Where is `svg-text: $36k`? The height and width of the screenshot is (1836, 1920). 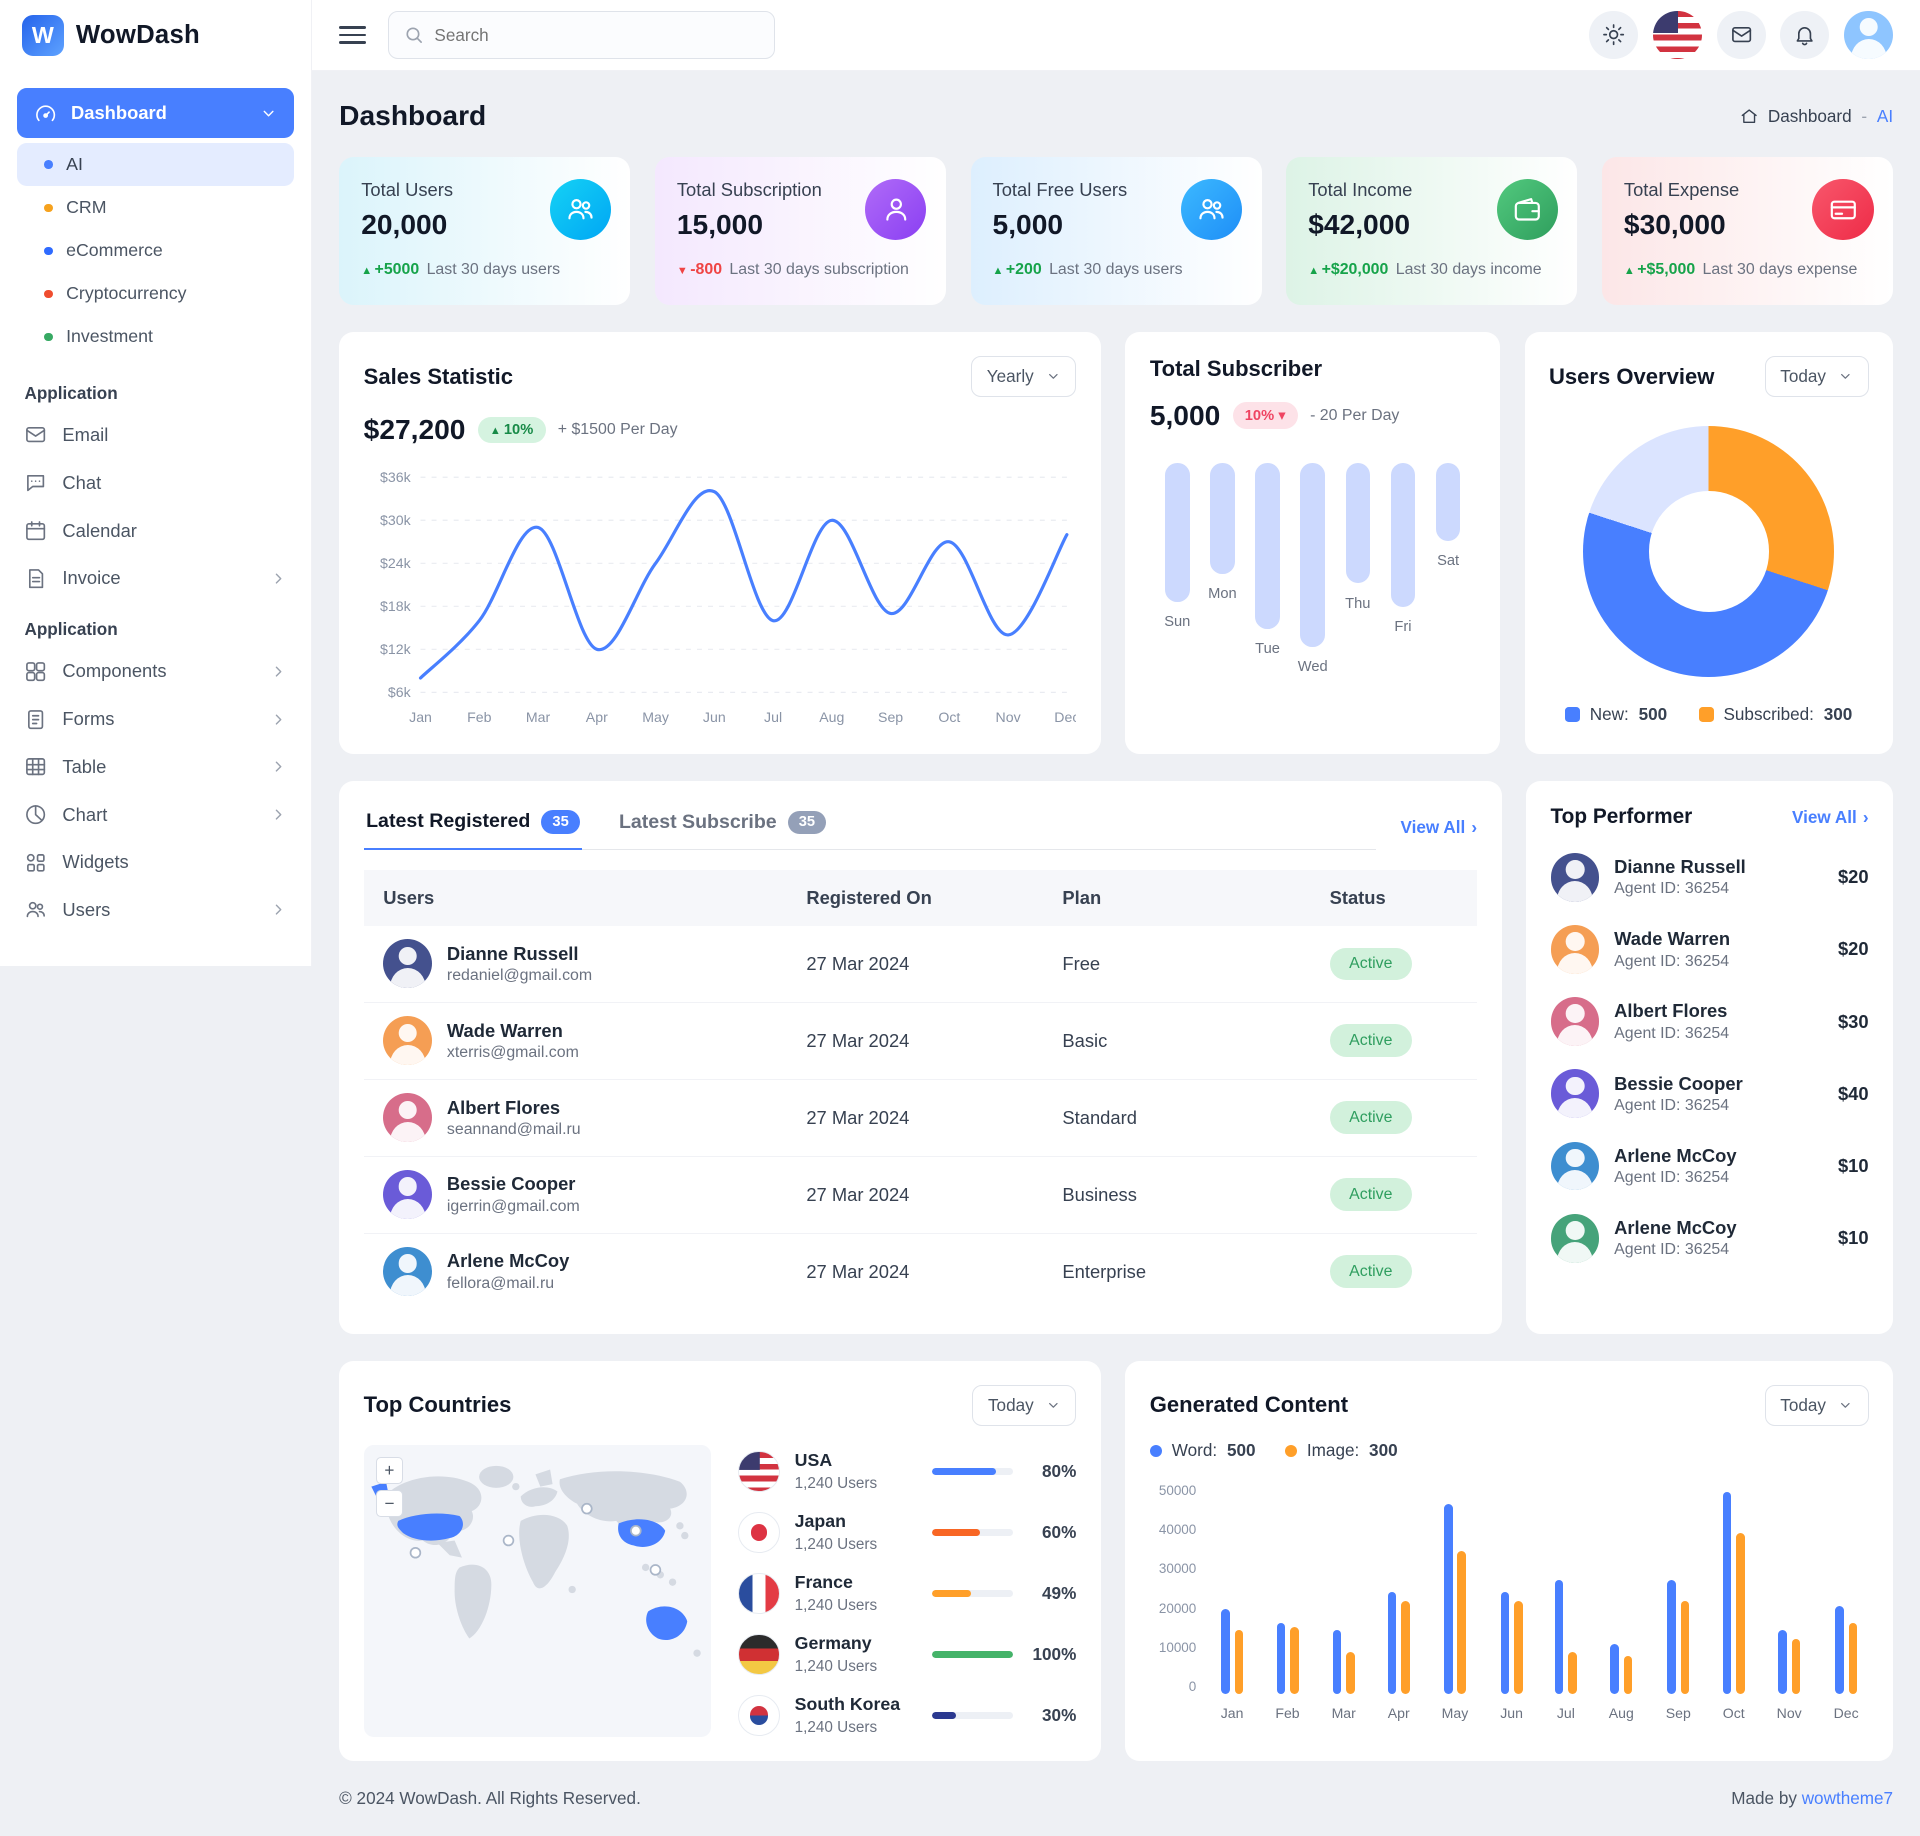 svg-text: $36k is located at coordinates (396, 477).